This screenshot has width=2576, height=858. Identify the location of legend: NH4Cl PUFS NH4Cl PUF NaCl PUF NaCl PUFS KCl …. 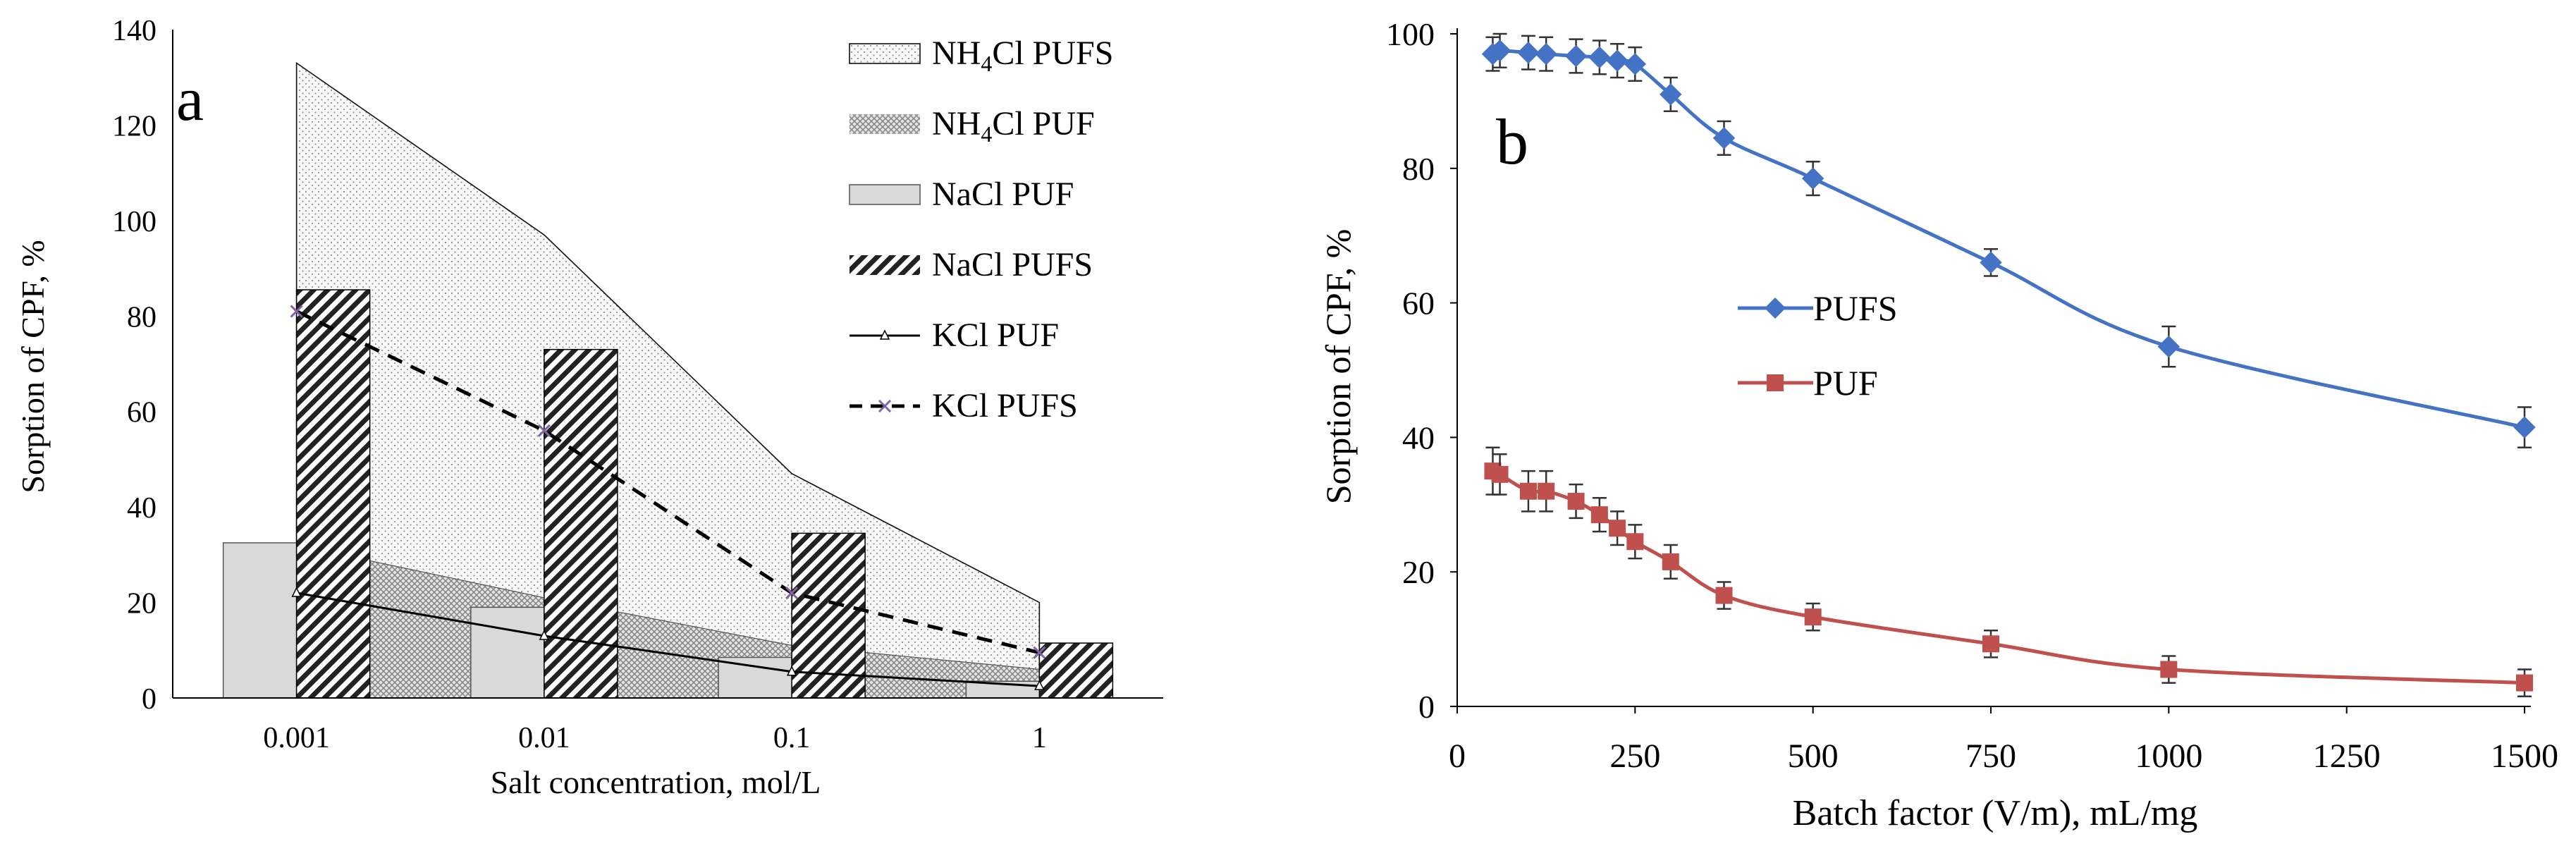
(981, 229).